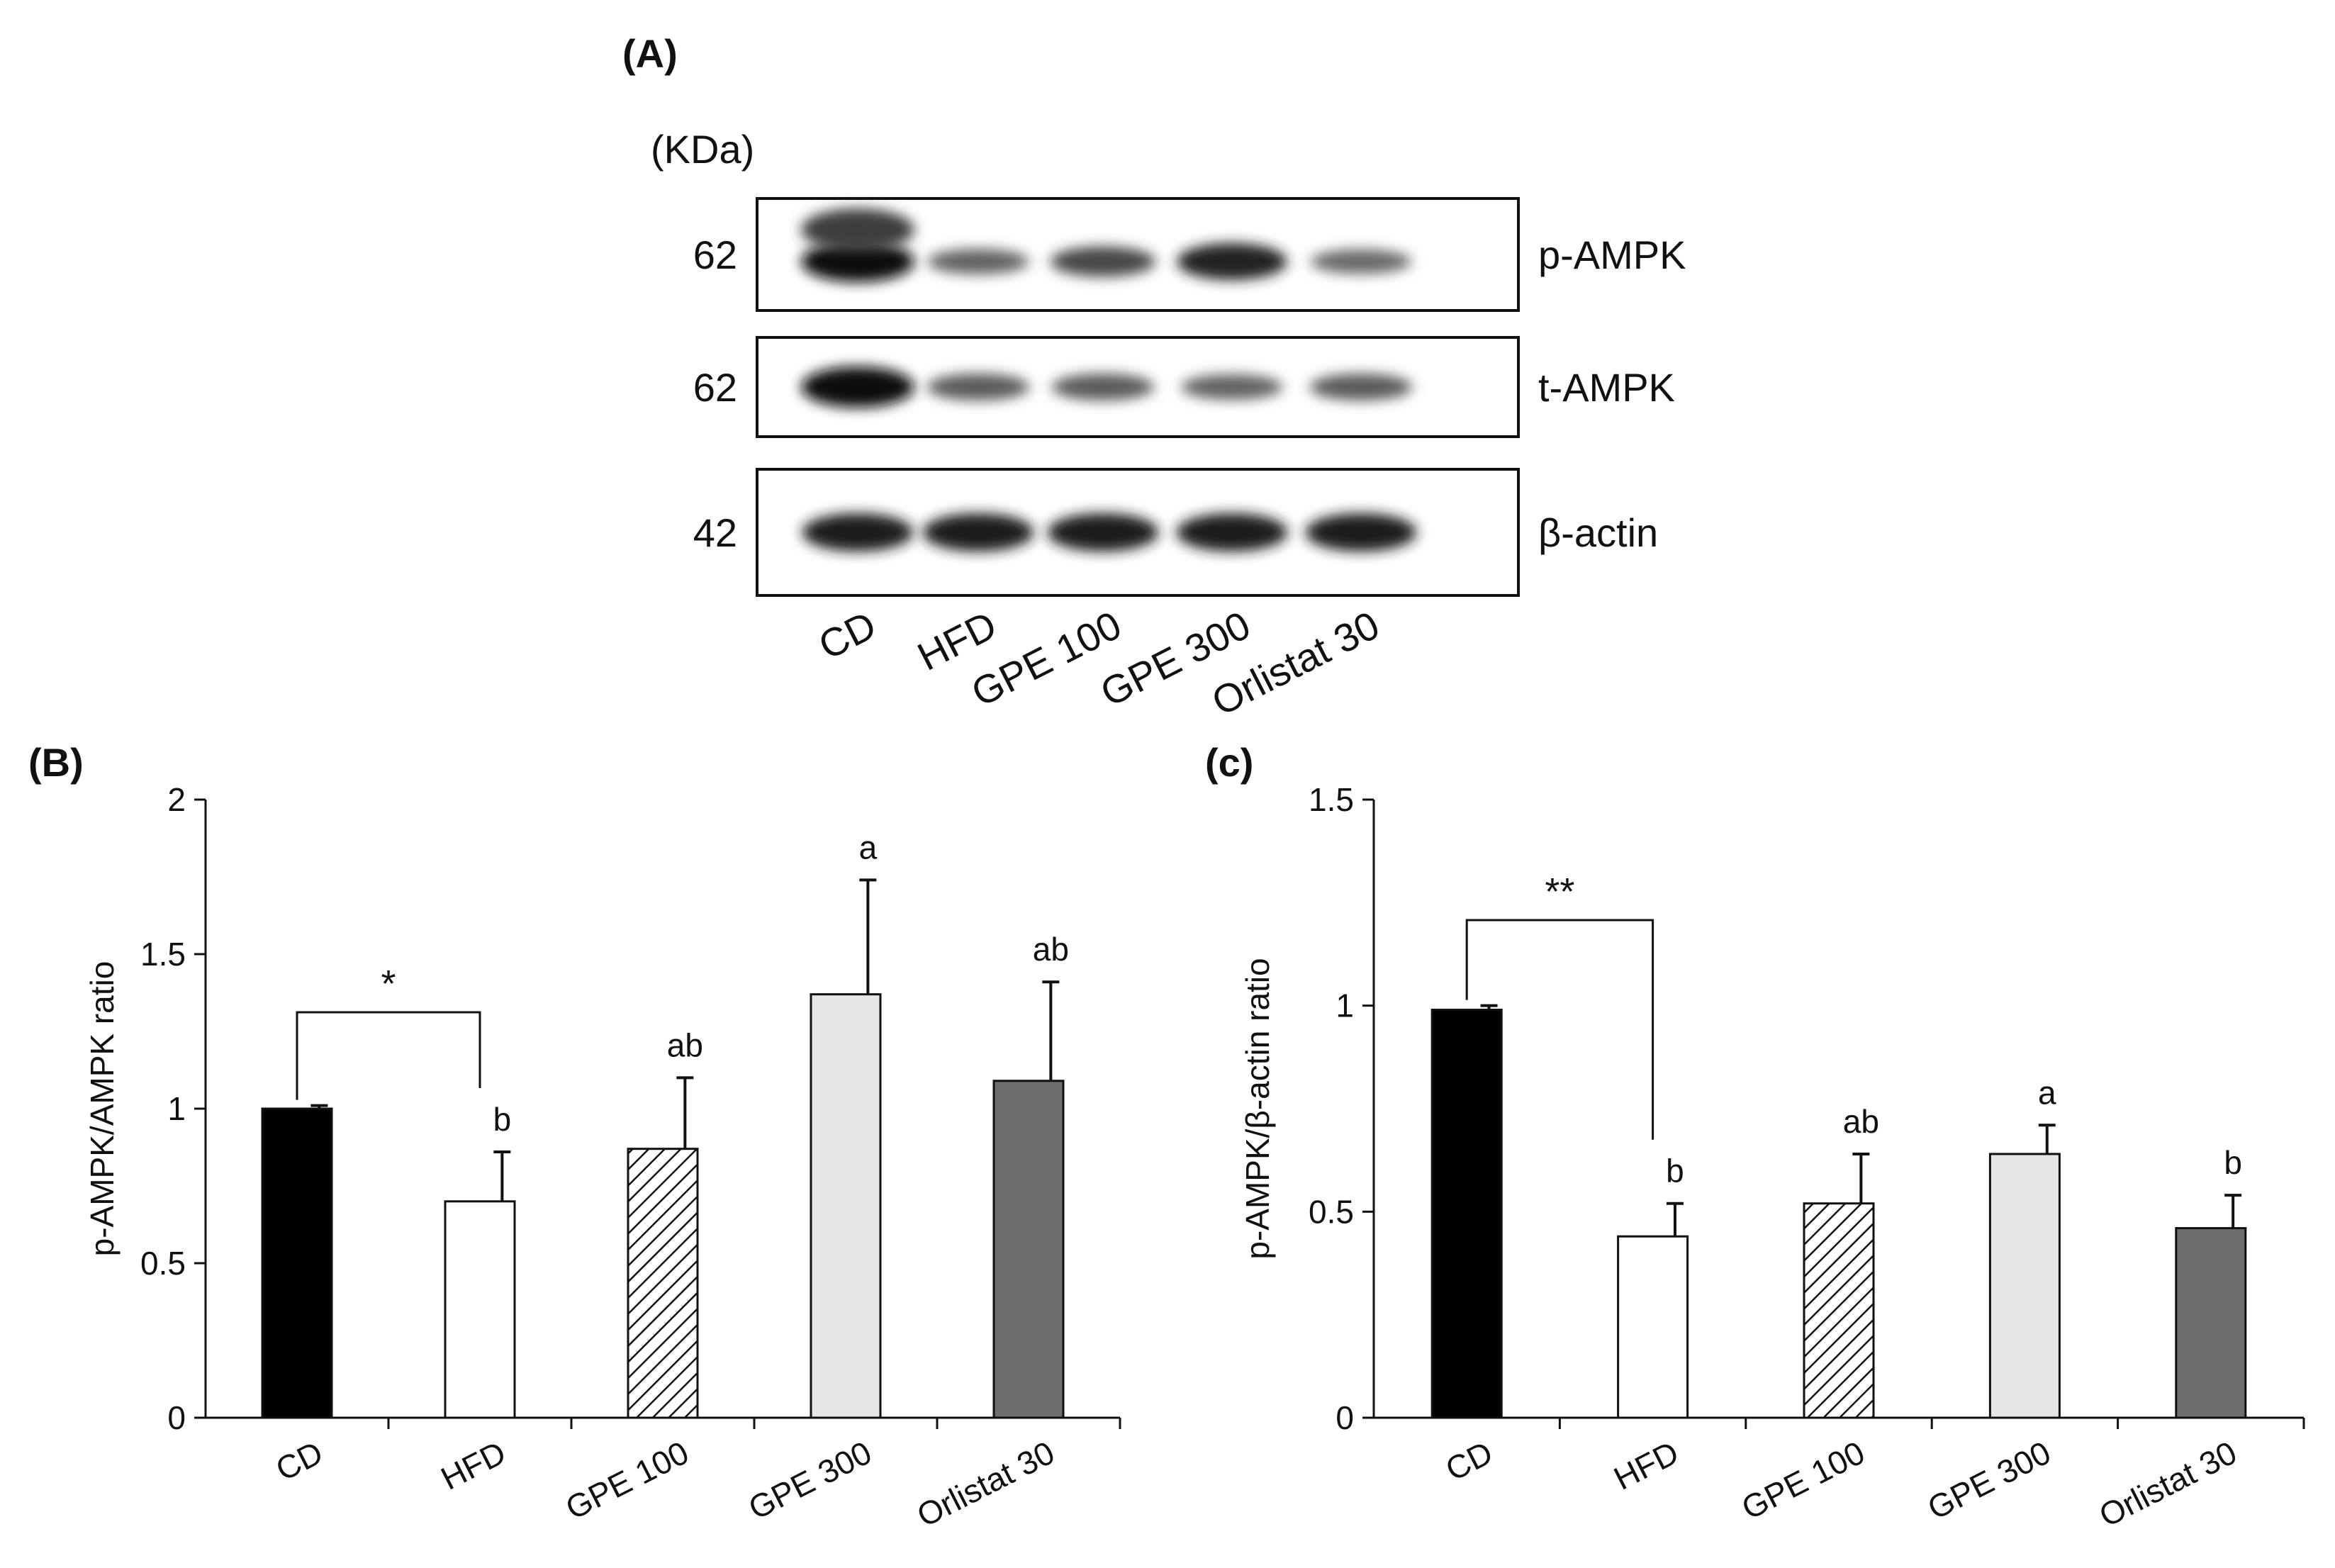  I want to click on panel-c-label: (c), so click(1229, 762).